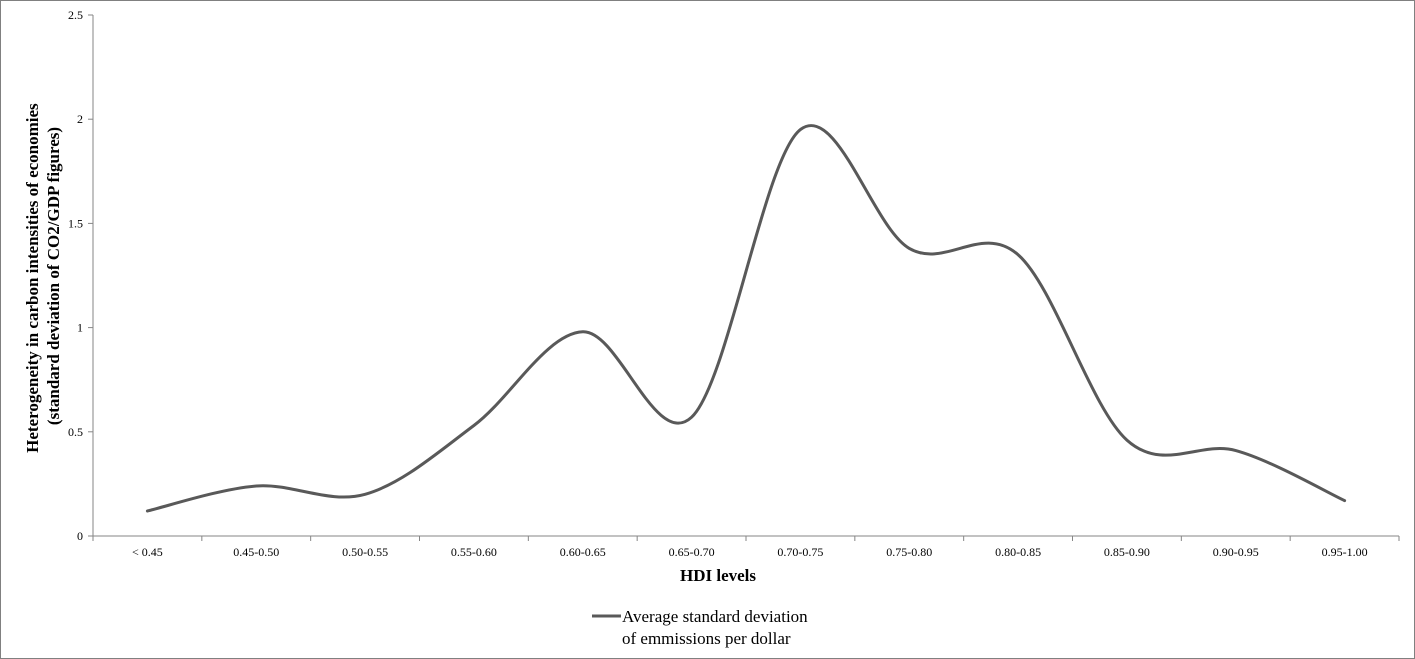  Describe the element at coordinates (80, 328) in the screenshot. I see `y-tick-label: 1` at that location.